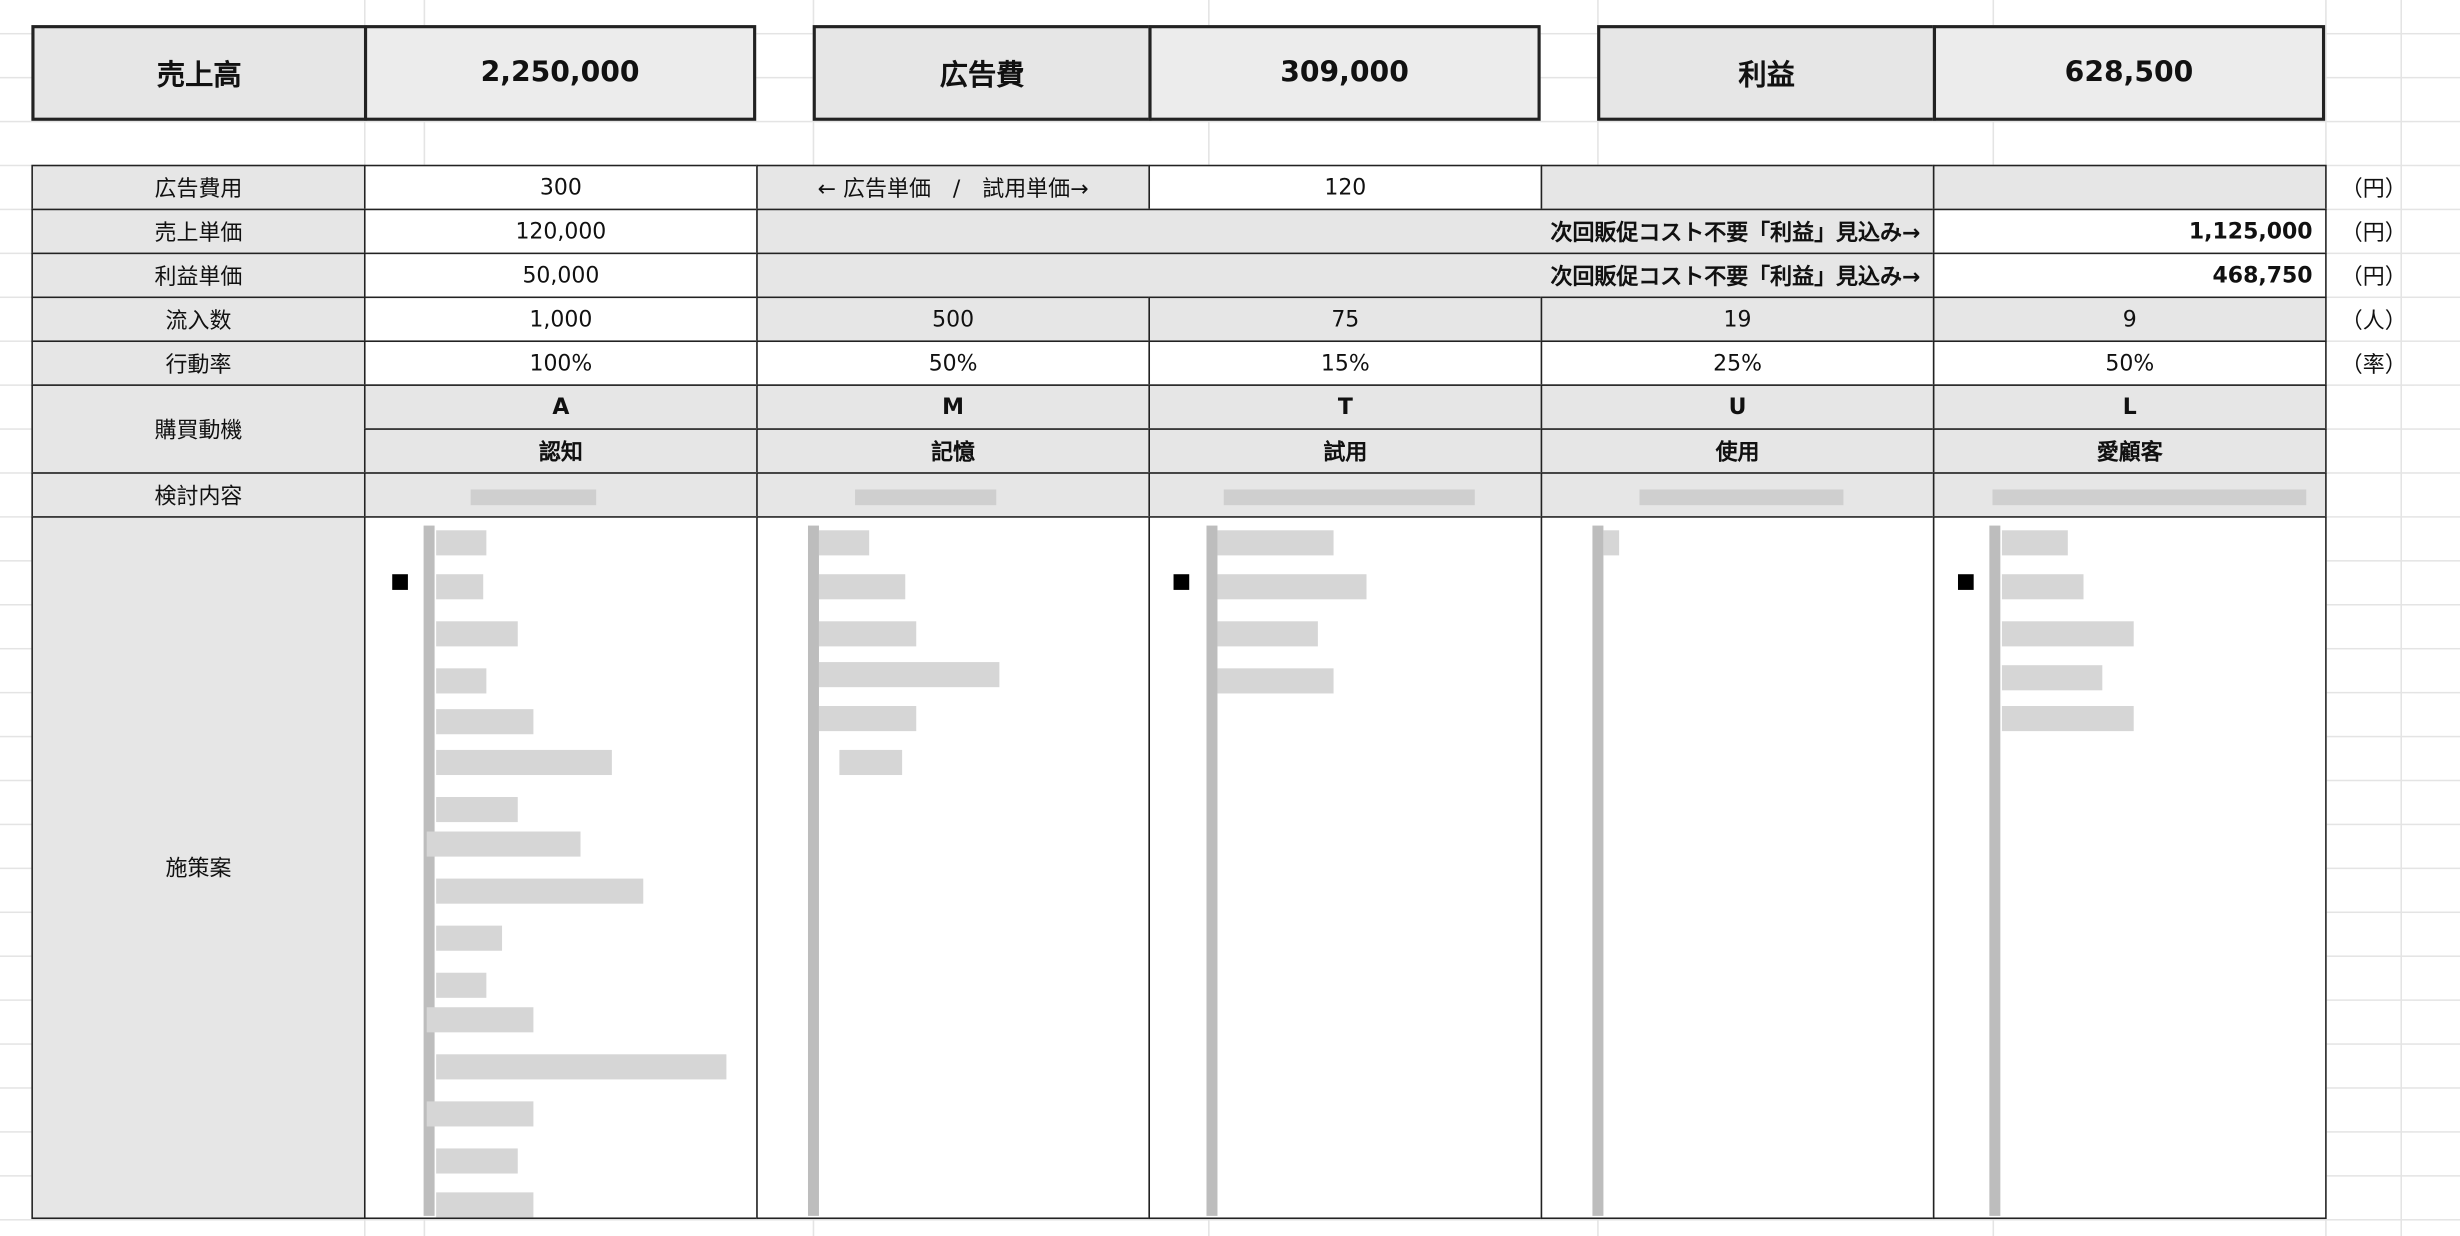 The image size is (2460, 1236). I want to click on unit: （率）, so click(2373, 366).